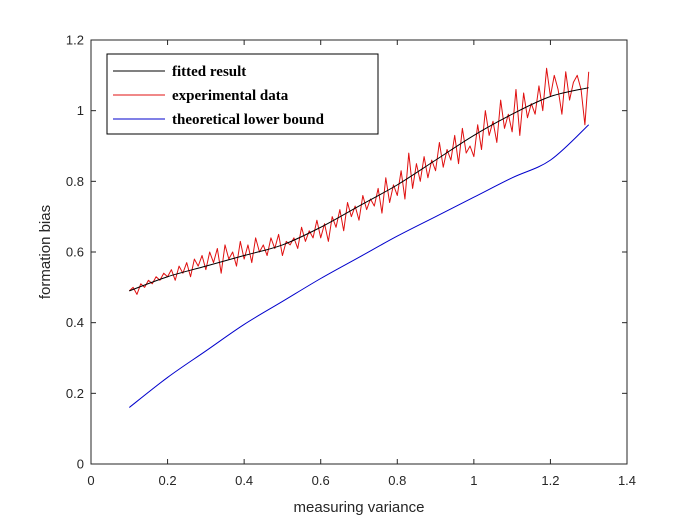  What do you see at coordinates (359, 507) in the screenshot?
I see `x-axis-label: measuring variance` at bounding box center [359, 507].